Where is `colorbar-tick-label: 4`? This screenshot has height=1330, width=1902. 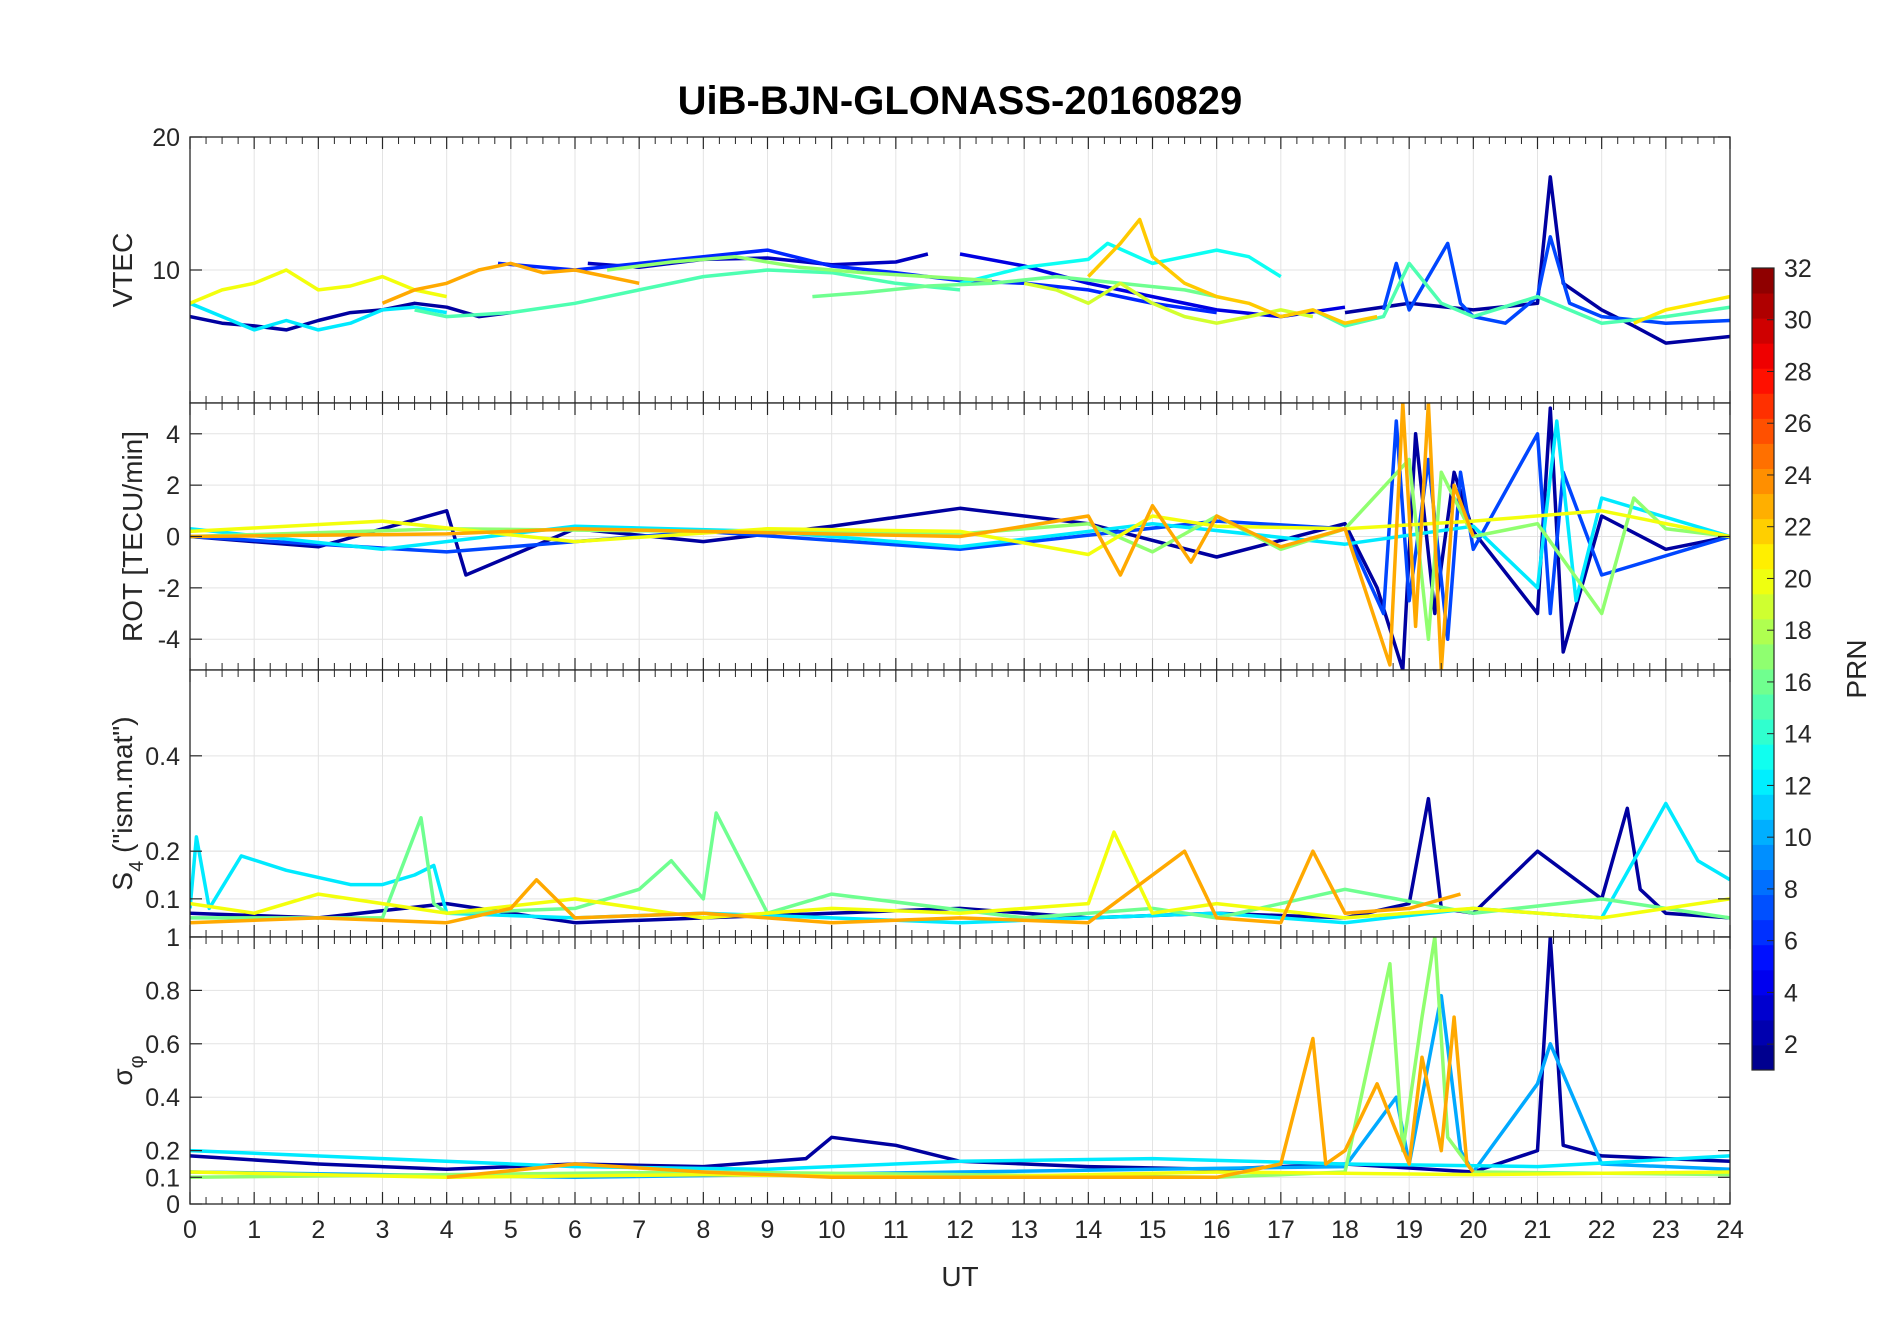
colorbar-tick-label: 4 is located at coordinates (1791, 993).